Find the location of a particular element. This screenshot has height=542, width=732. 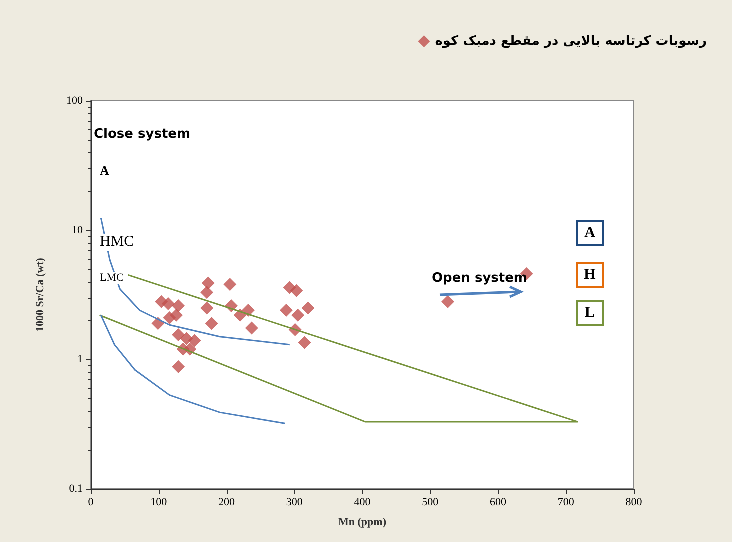

x-tick-label: 300 is located at coordinates (295, 502).